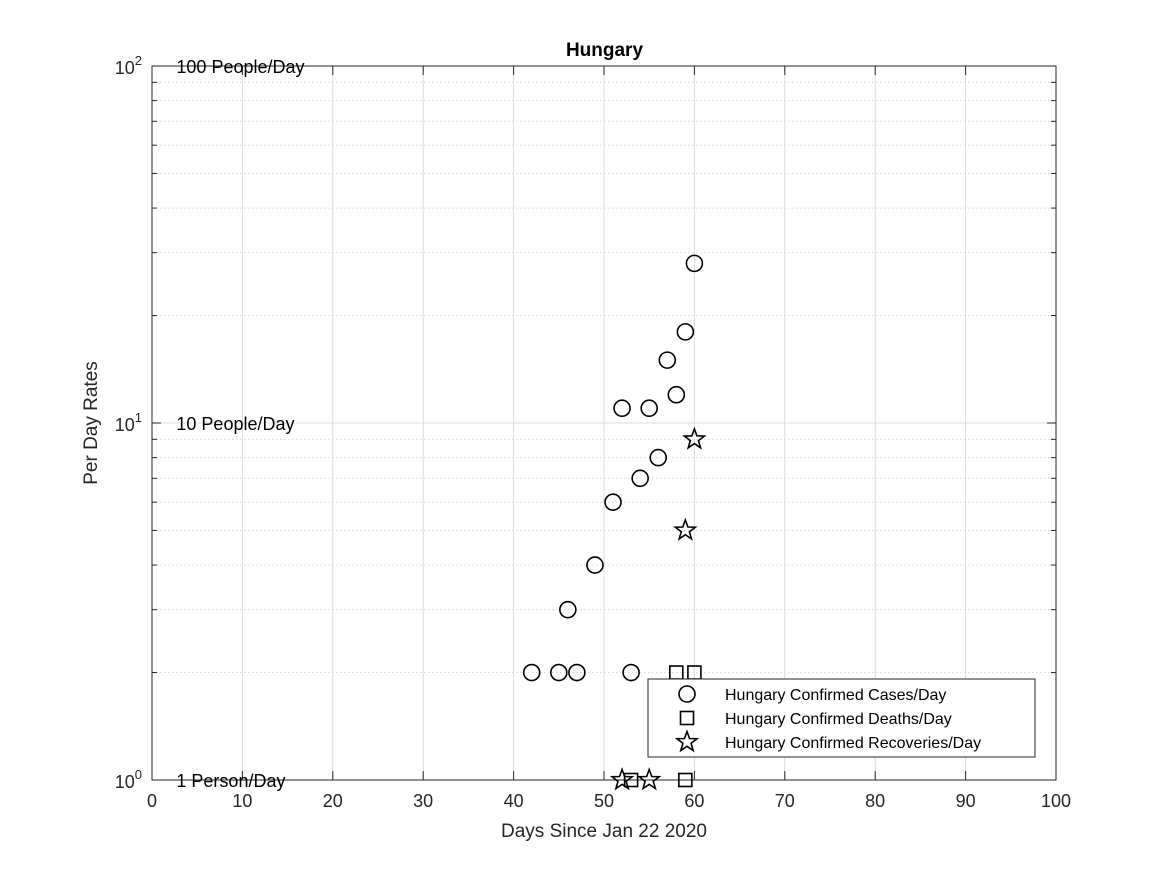 This screenshot has height=875, width=1167. What do you see at coordinates (604, 831) in the screenshot?
I see `x-axis-label: Days Since Jan 22 2020` at bounding box center [604, 831].